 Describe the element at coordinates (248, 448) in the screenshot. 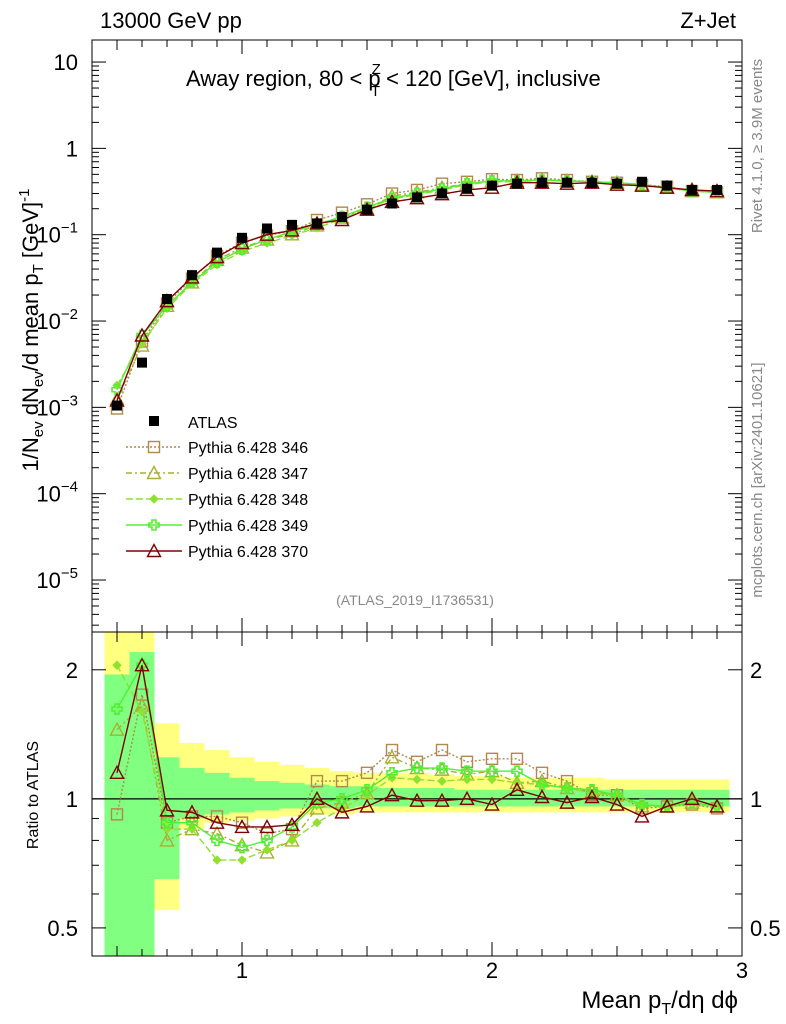

I see `legend-label-s346: Pythia 6.428 346` at that location.